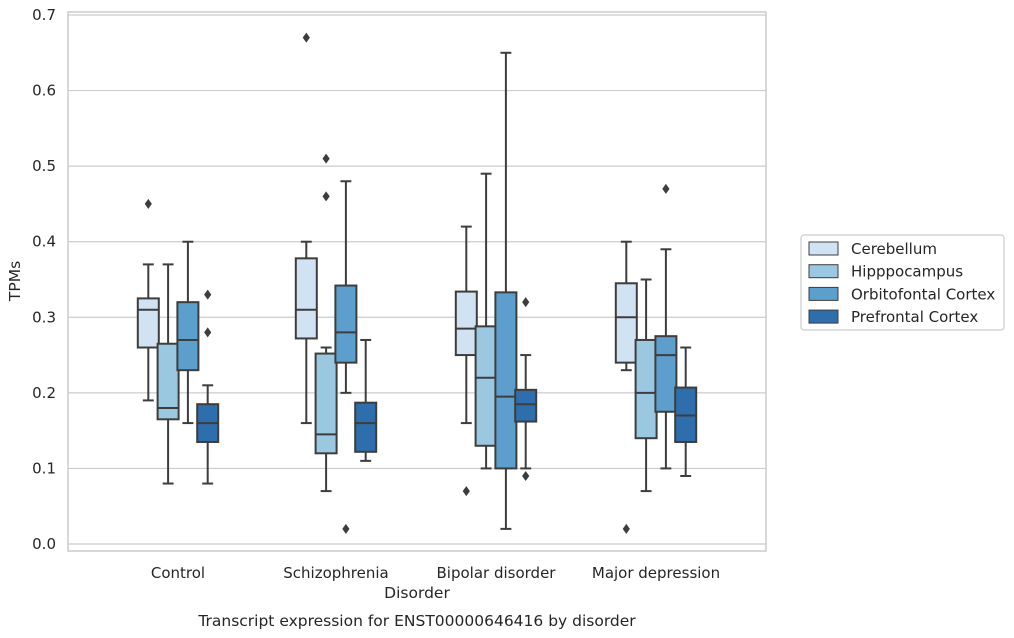  I want to click on x-tick-label: Bipolar disorder, so click(497, 573).